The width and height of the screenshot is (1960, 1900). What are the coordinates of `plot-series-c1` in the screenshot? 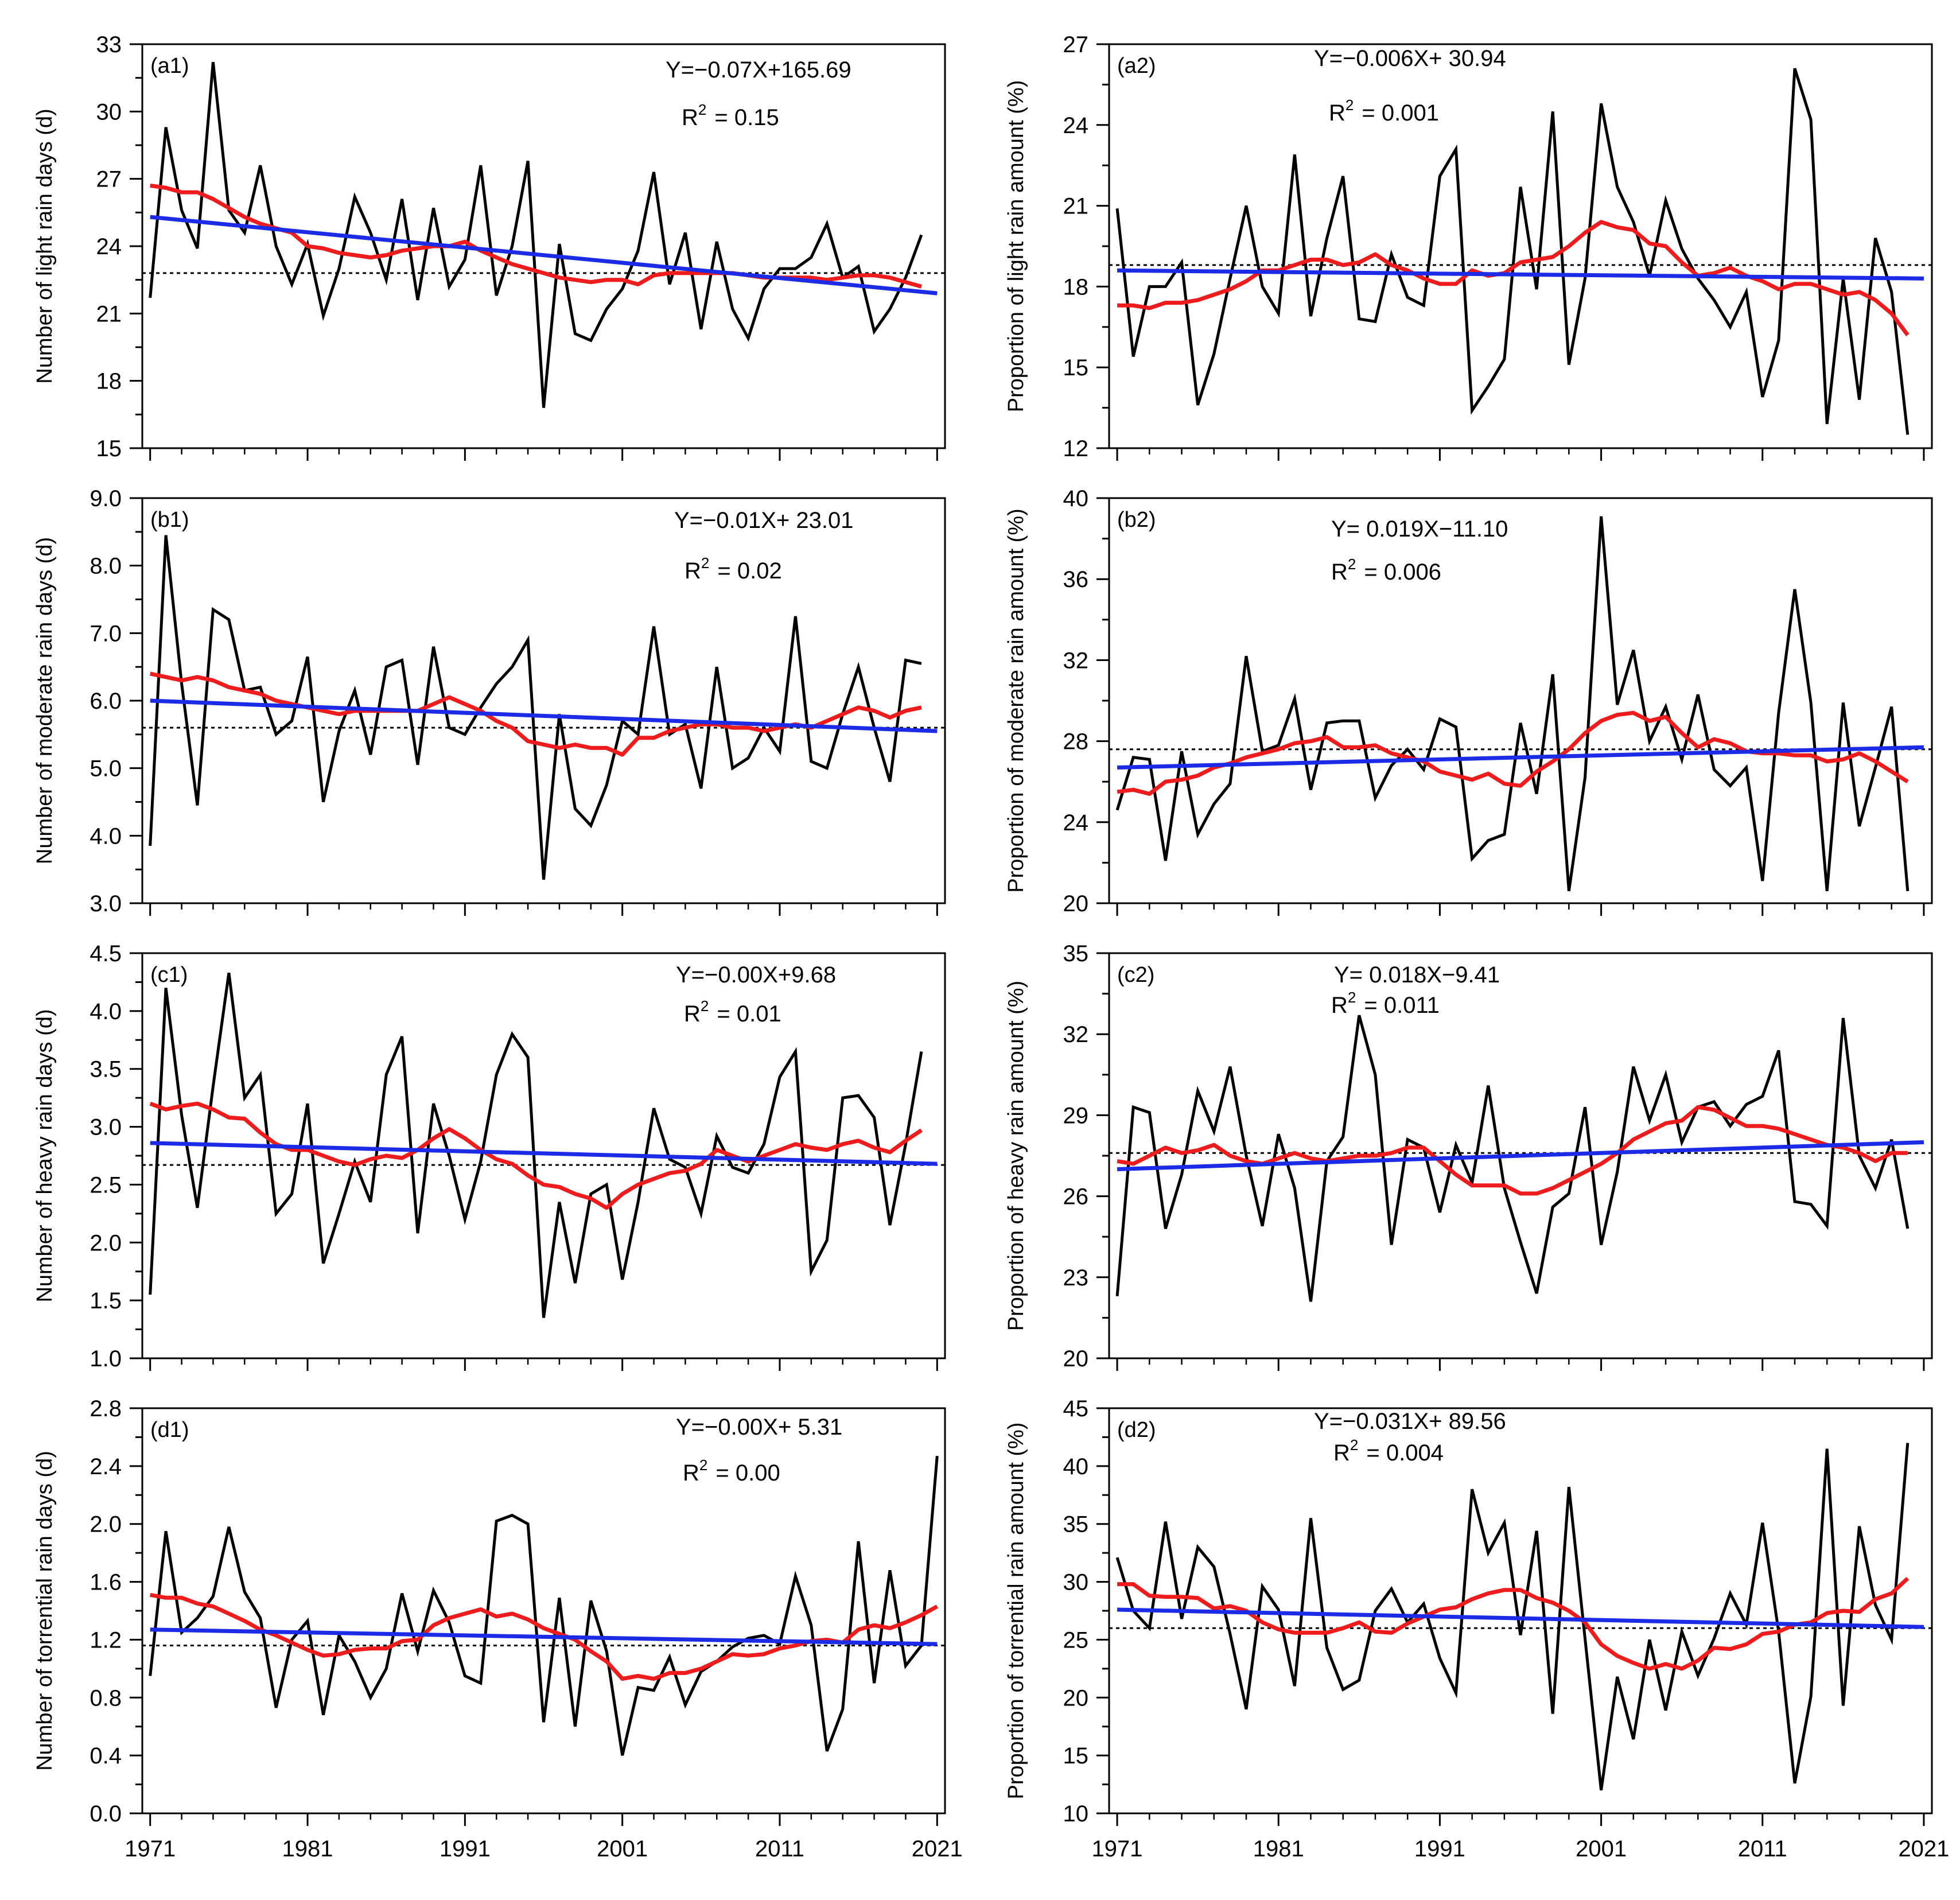 It's located at (543, 1145).